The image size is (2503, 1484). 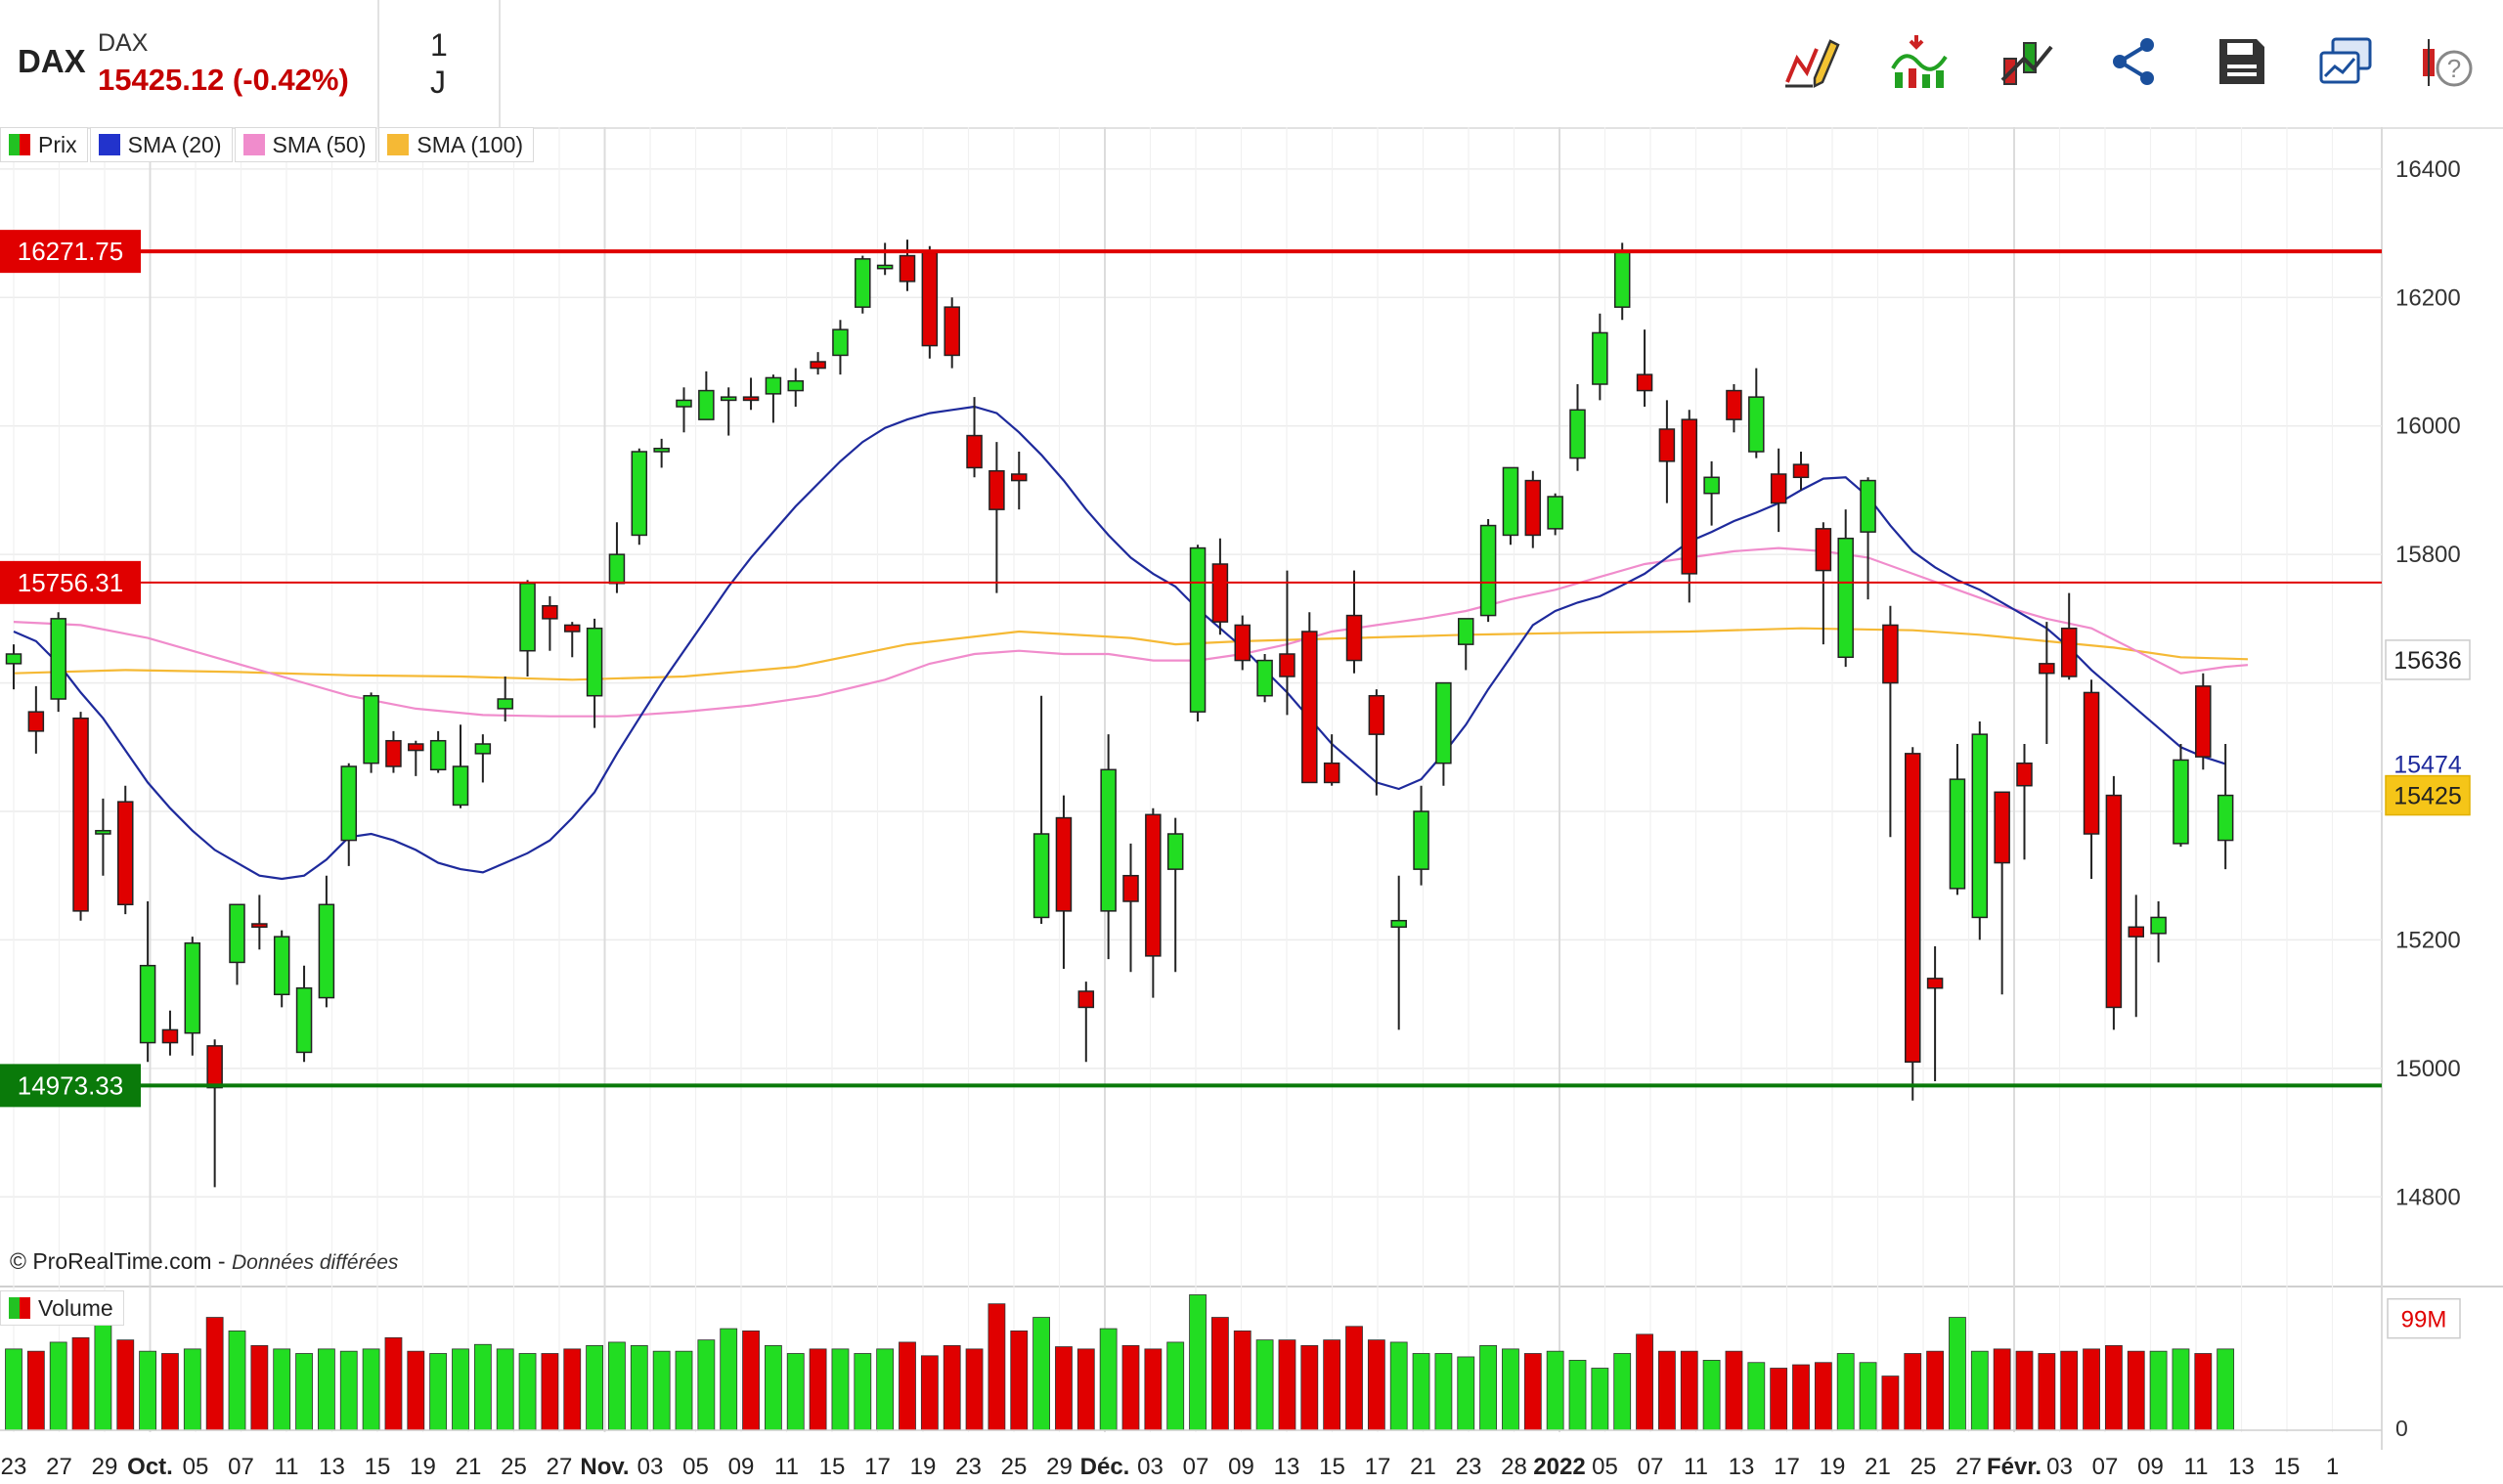 I want to click on data-credit: © ProRealTime.com - Données différées, so click(x=204, y=1261).